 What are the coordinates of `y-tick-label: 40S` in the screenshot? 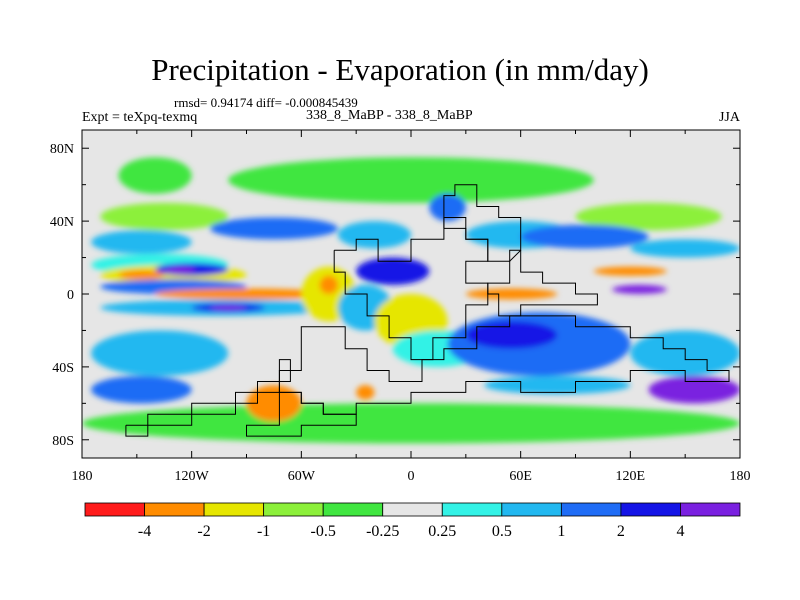 It's located at (63, 368).